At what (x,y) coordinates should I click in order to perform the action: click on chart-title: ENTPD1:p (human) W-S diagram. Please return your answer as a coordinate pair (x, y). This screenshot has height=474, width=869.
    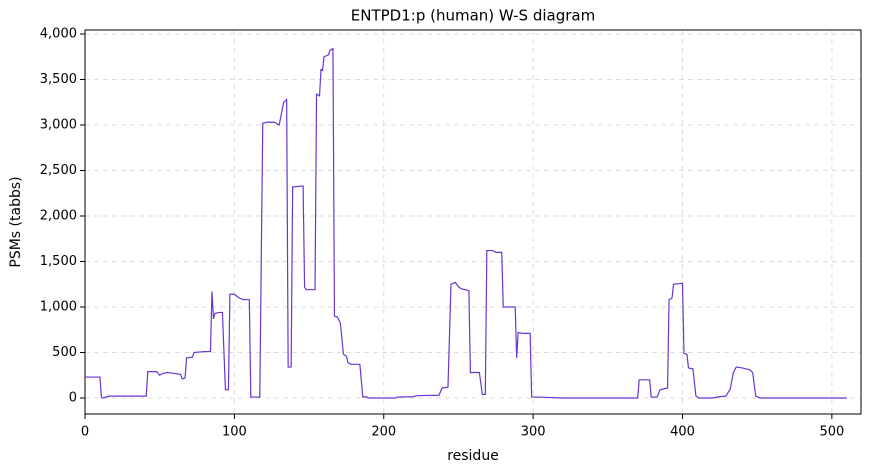
    Looking at the image, I should click on (473, 16).